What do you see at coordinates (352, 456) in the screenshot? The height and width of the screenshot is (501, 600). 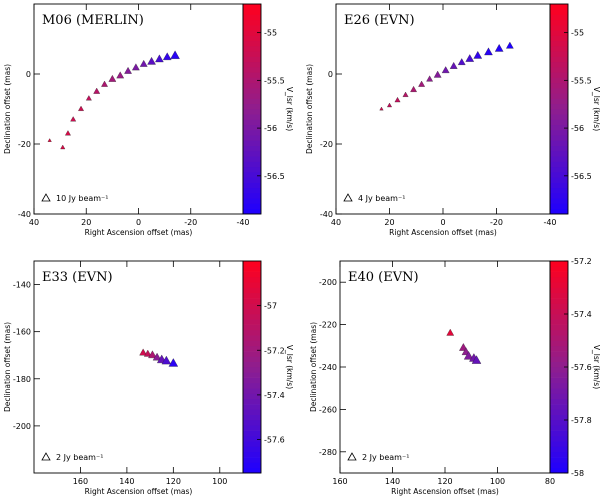 I see `beam-scale-icon` at bounding box center [352, 456].